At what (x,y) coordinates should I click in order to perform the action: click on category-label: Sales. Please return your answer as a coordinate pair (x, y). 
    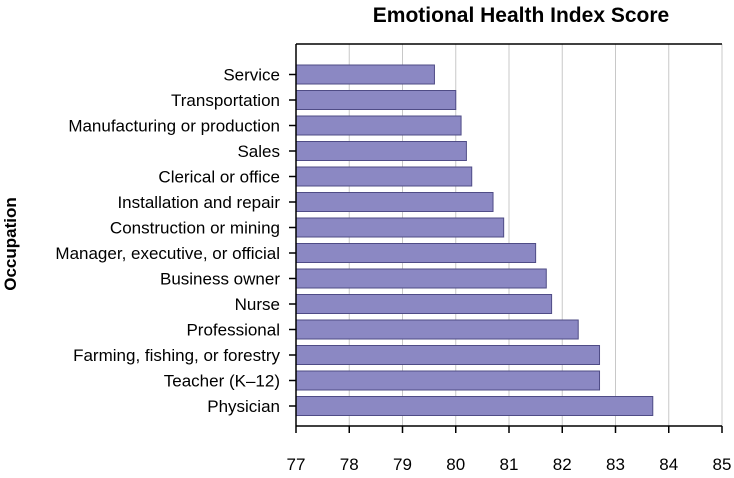
    Looking at the image, I should click on (258, 151).